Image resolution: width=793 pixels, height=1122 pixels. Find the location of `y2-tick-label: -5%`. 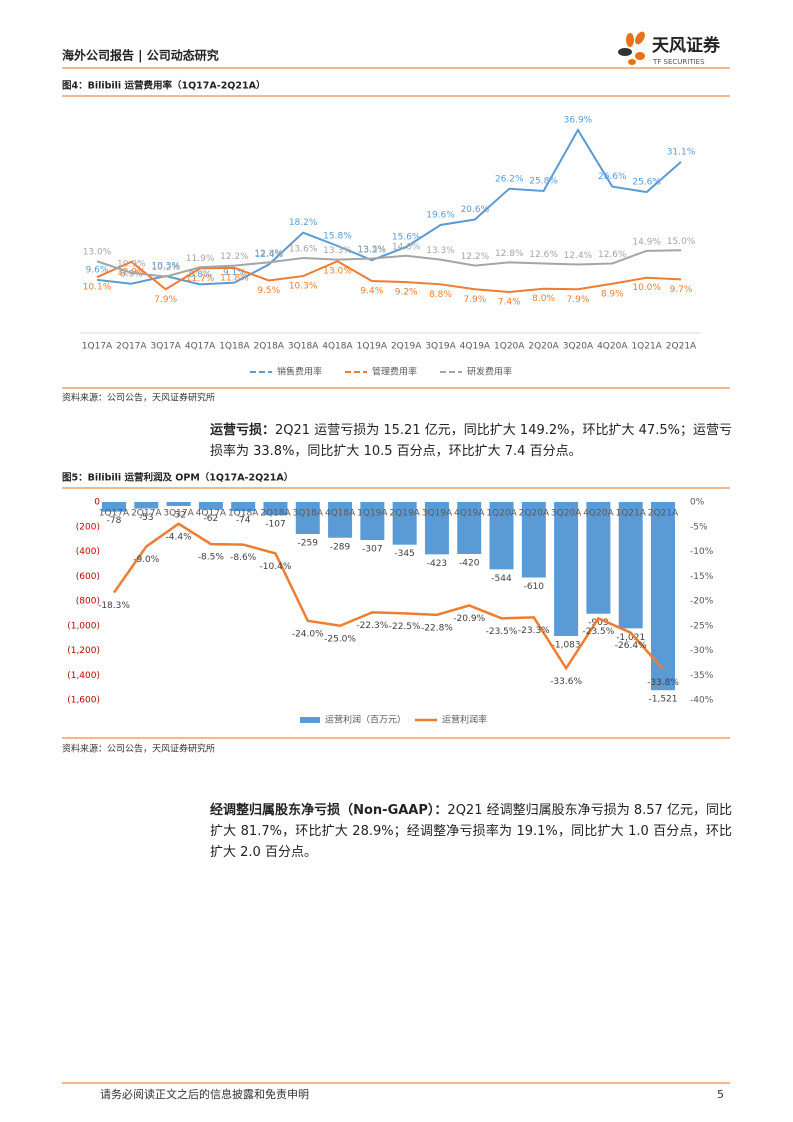

y2-tick-label: -5% is located at coordinates (699, 527).